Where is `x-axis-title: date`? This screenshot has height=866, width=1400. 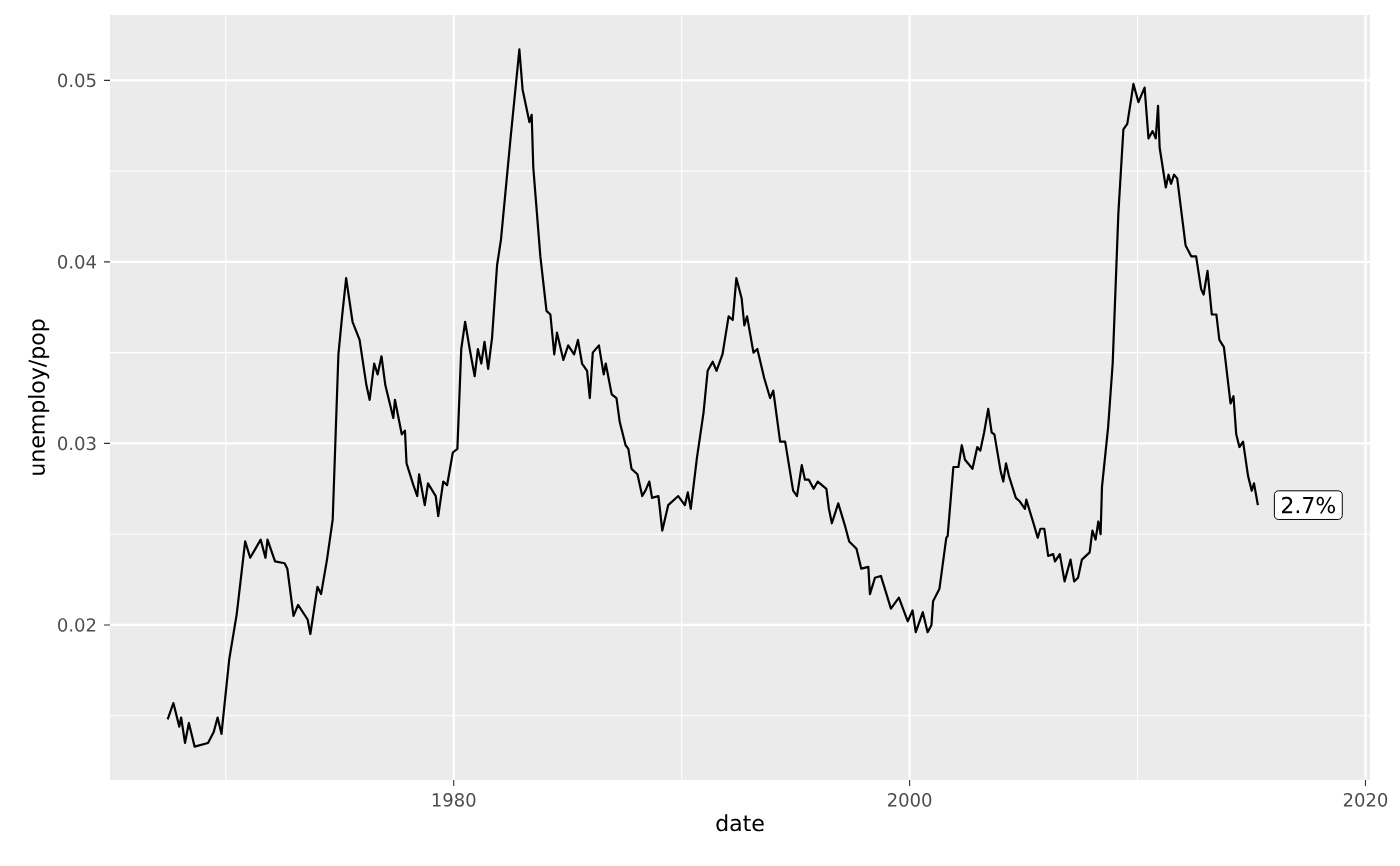 x-axis-title: date is located at coordinates (740, 823).